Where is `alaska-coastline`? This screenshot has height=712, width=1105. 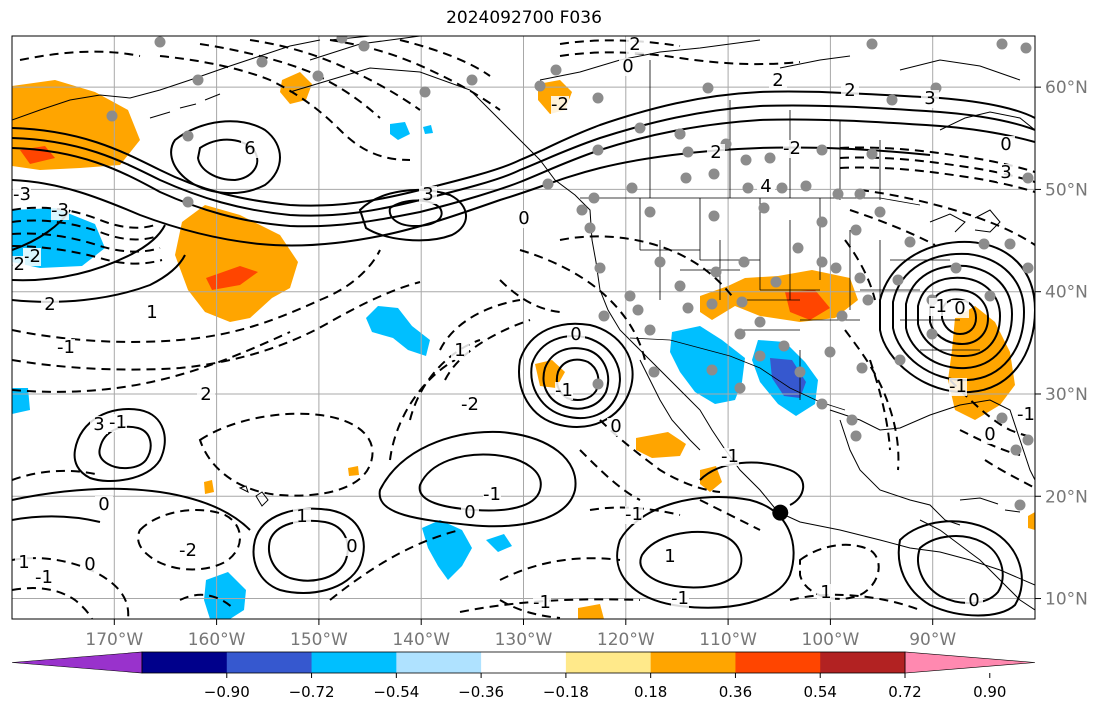
alaska-coastline is located at coordinates (166, 80).